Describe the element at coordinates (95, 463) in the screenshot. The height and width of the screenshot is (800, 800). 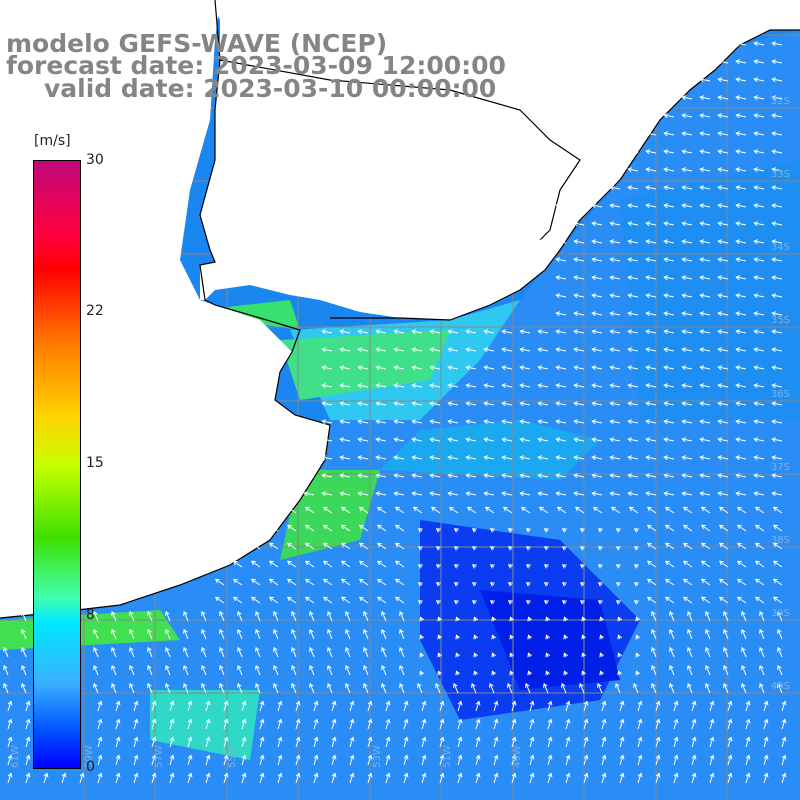
I see `colorbar-tick-15: 15` at that location.